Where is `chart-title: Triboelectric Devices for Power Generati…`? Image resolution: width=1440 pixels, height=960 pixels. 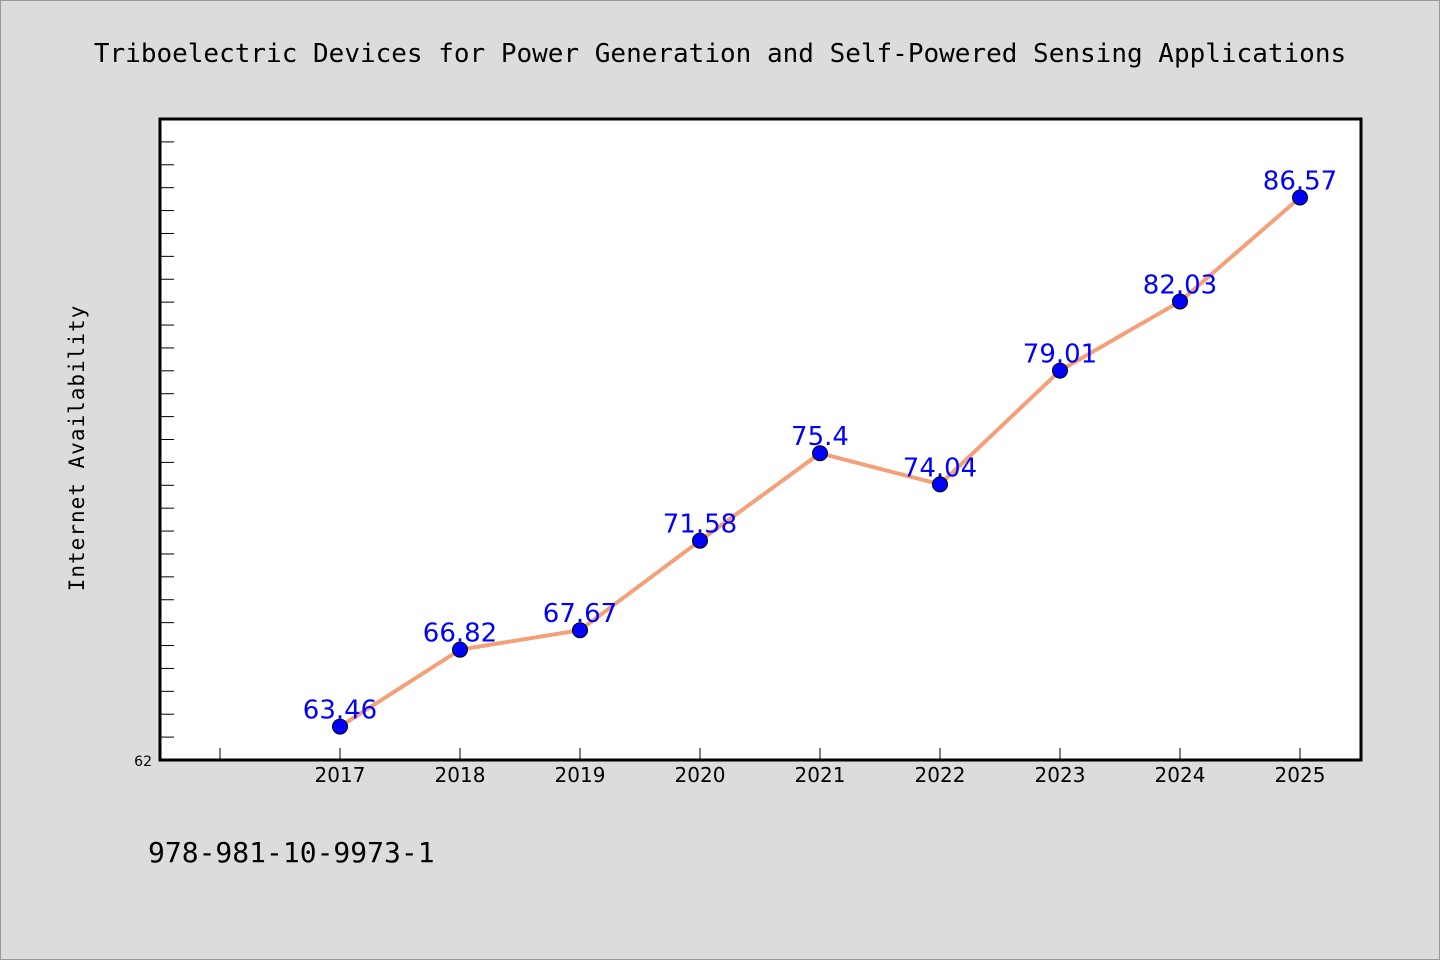 chart-title: Triboelectric Devices for Power Generati… is located at coordinates (720, 54).